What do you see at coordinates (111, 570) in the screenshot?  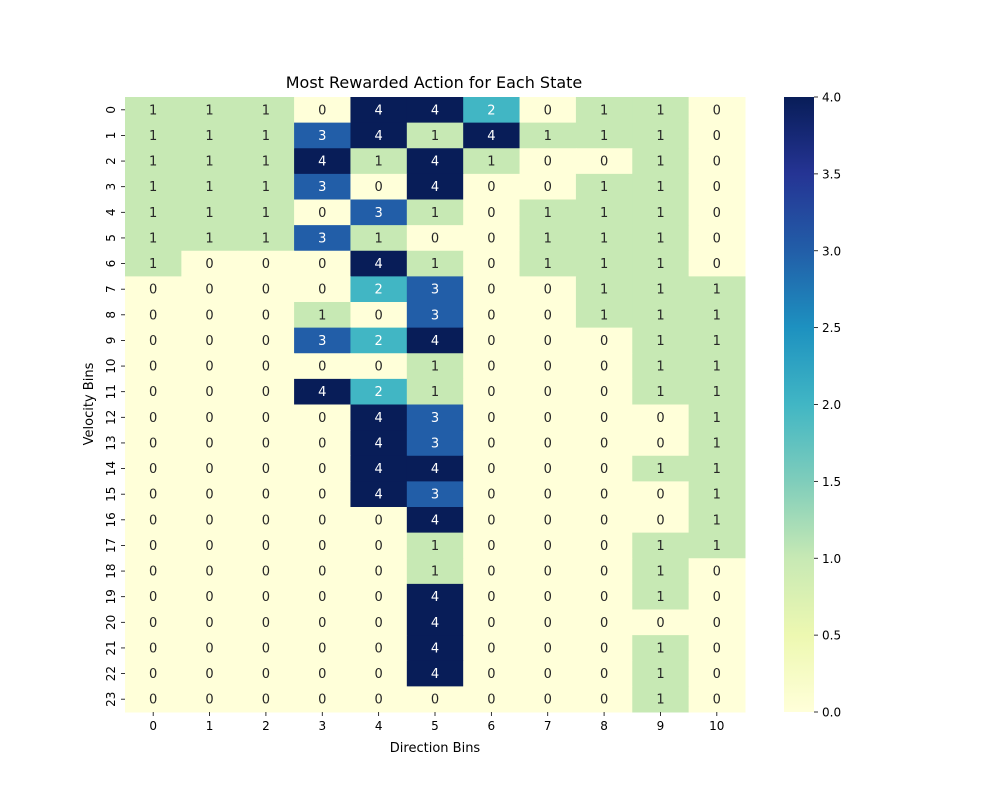 I see `y-tick-label: 18` at bounding box center [111, 570].